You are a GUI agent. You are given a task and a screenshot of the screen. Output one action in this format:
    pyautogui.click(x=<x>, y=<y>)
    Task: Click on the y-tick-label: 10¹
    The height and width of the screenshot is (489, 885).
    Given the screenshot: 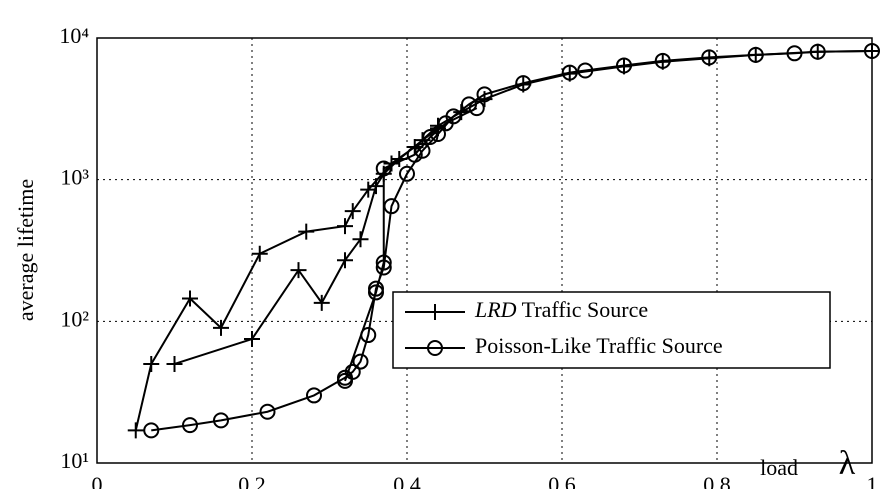 What is the action you would take?
    pyautogui.click(x=74, y=460)
    